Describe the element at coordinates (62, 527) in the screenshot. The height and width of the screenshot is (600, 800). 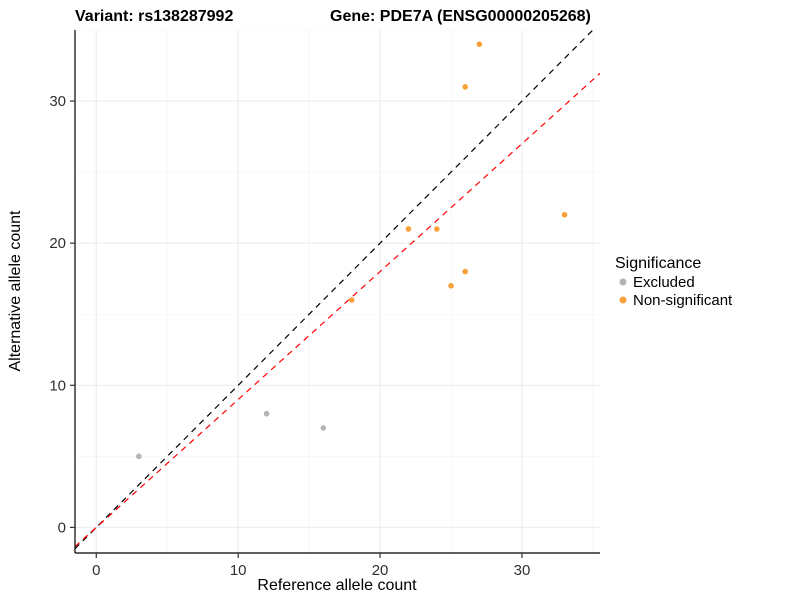
I see `y-tick-label: 0` at that location.